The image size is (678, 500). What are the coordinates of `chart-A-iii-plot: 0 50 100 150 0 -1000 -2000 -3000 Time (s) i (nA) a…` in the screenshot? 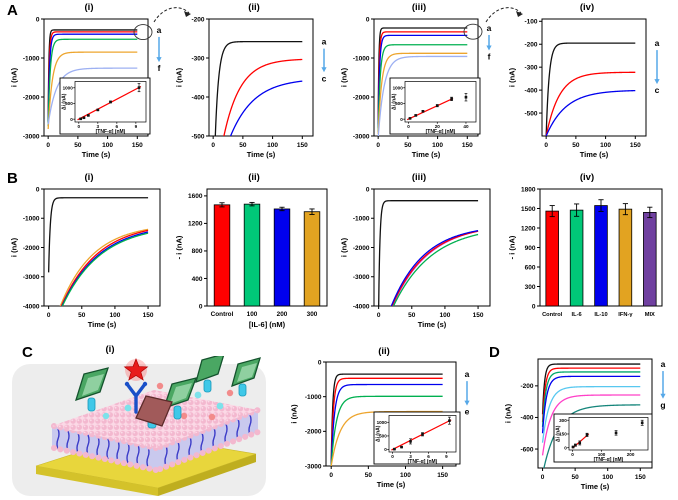 It's located at (416, 87).